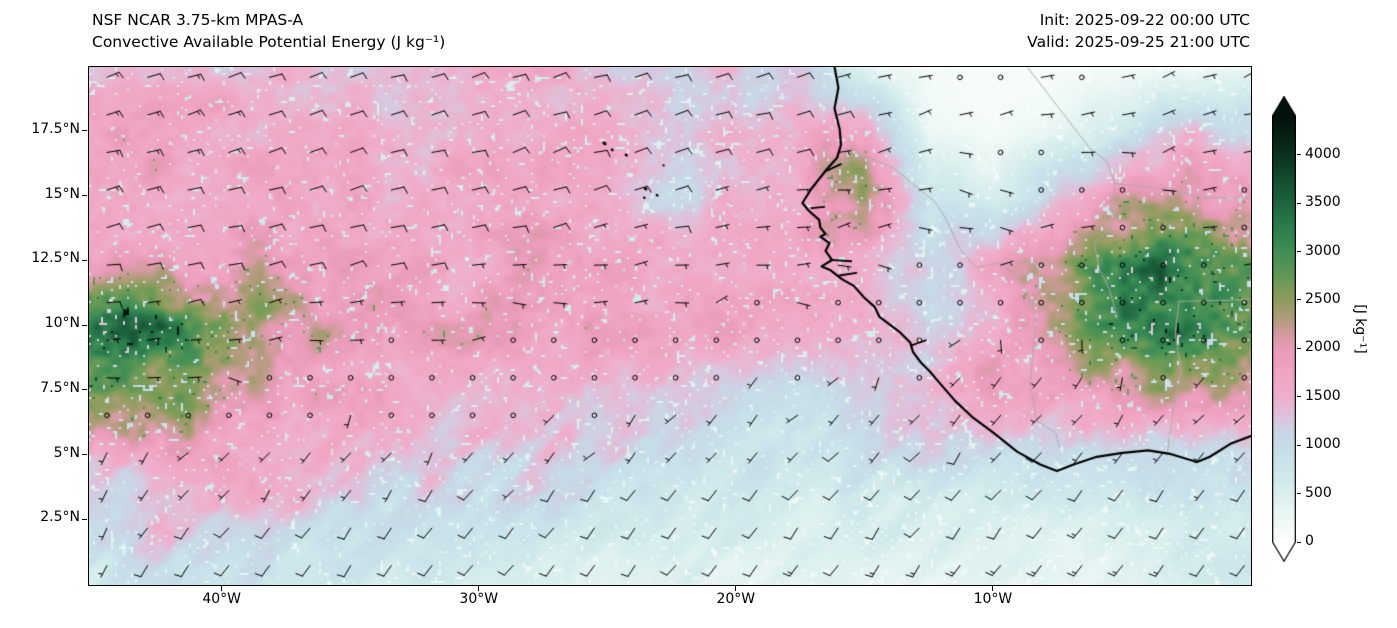 The width and height of the screenshot is (1397, 628). Describe the element at coordinates (736, 599) in the screenshot. I see `x-axis-tick-label: 20°W` at that location.